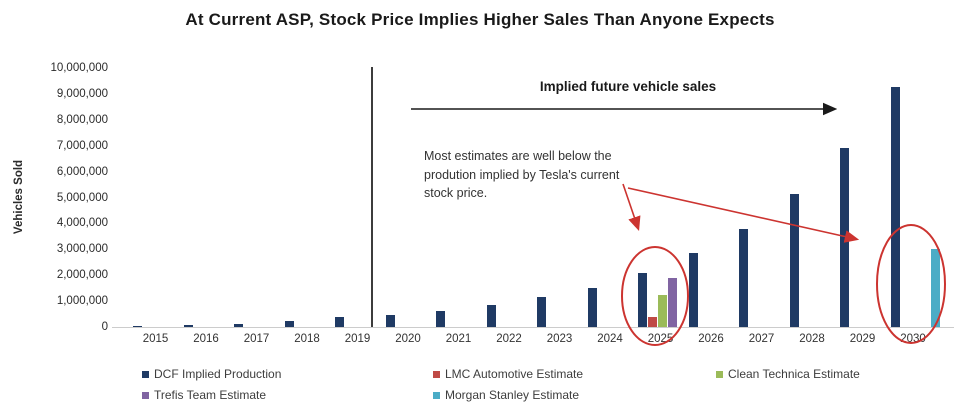 The height and width of the screenshot is (411, 960). What do you see at coordinates (289, 323) in the screenshot?
I see `bar-2018-dcf-implied-production` at bounding box center [289, 323].